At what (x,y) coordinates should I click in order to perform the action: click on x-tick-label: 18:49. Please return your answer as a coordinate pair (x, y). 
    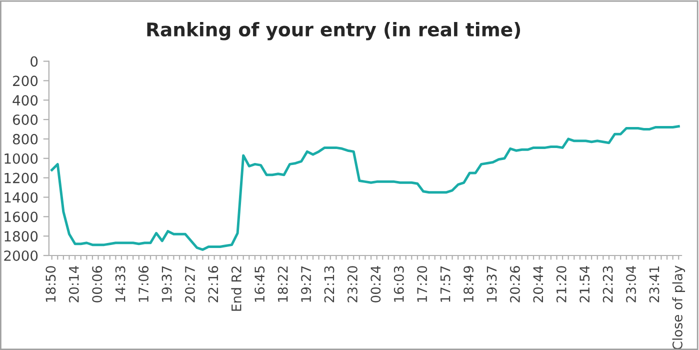
    Looking at the image, I should click on (469, 284).